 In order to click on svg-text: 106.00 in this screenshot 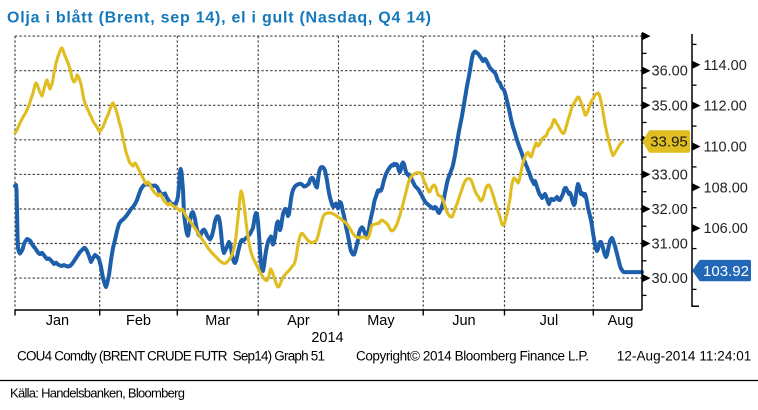, I will do `click(726, 229)`.